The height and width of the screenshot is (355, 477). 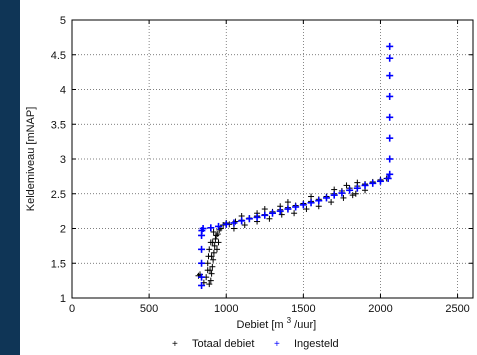 I want to click on y-tick-label: 3.5, so click(x=58, y=125).